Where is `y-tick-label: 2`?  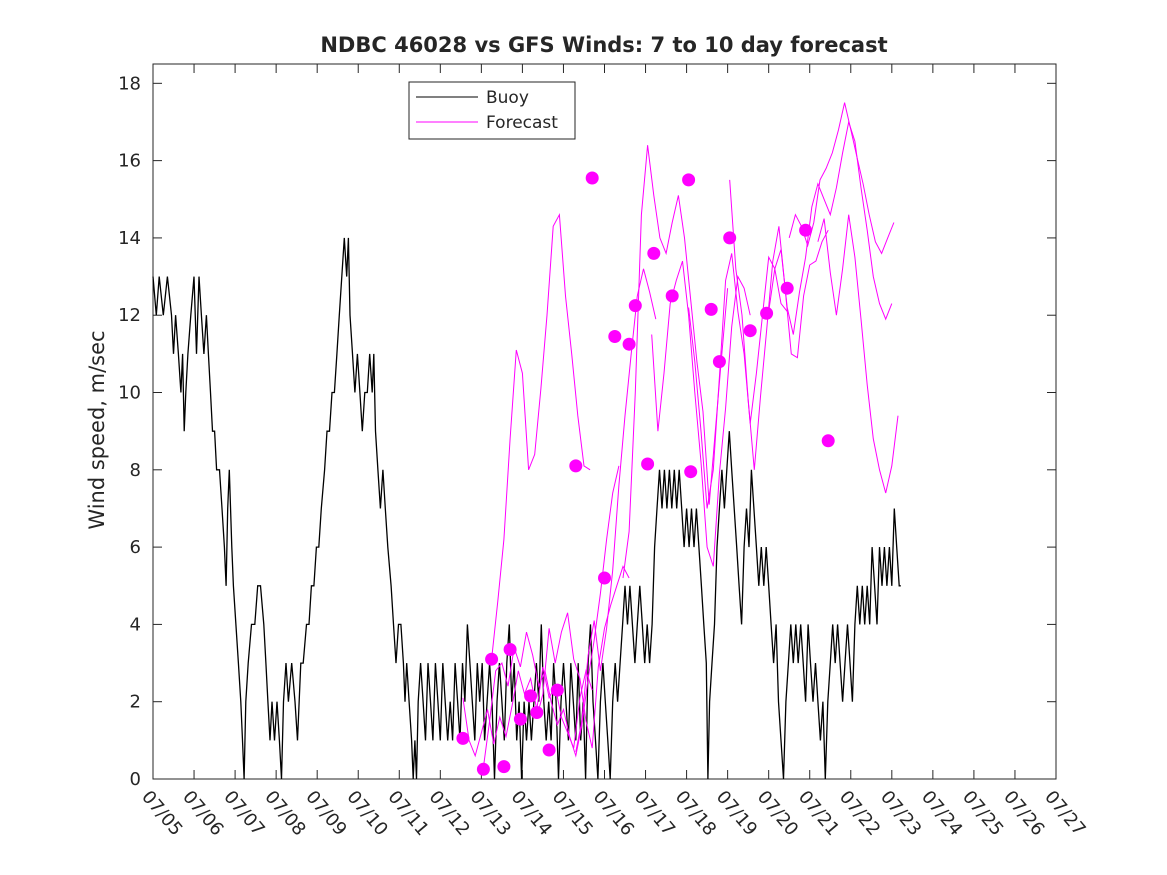
y-tick-label: 2 is located at coordinates (135, 702).